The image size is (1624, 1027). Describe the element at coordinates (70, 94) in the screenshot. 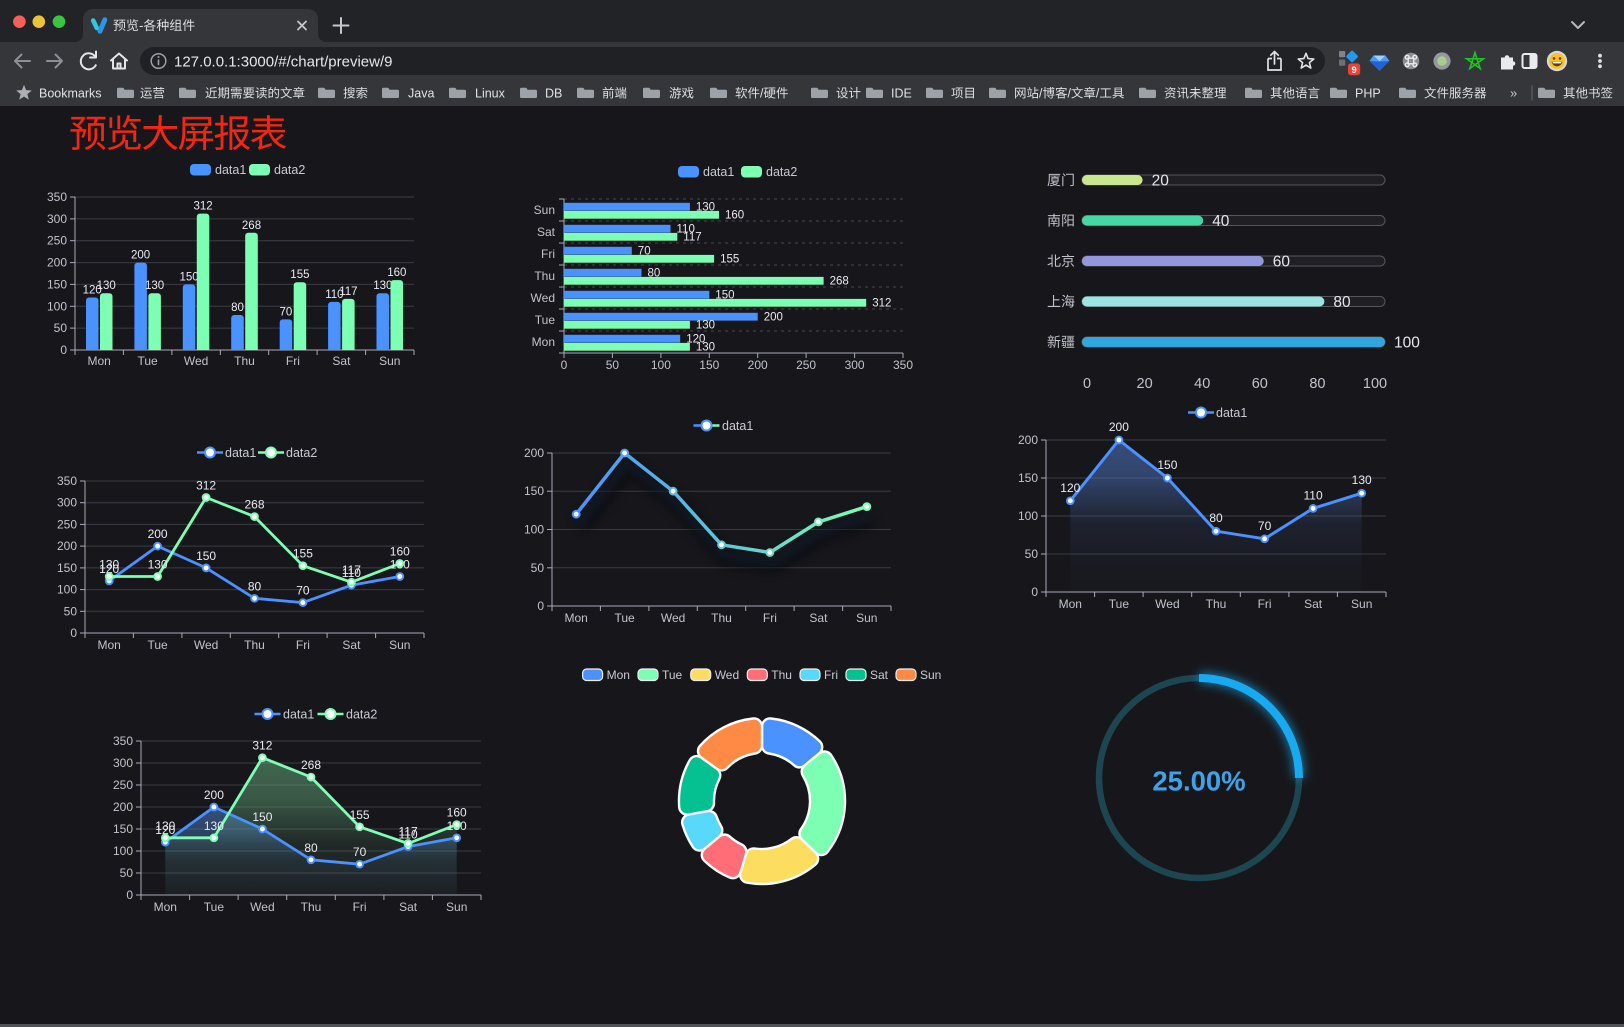

I see `svg-text: Bookmarks` at that location.